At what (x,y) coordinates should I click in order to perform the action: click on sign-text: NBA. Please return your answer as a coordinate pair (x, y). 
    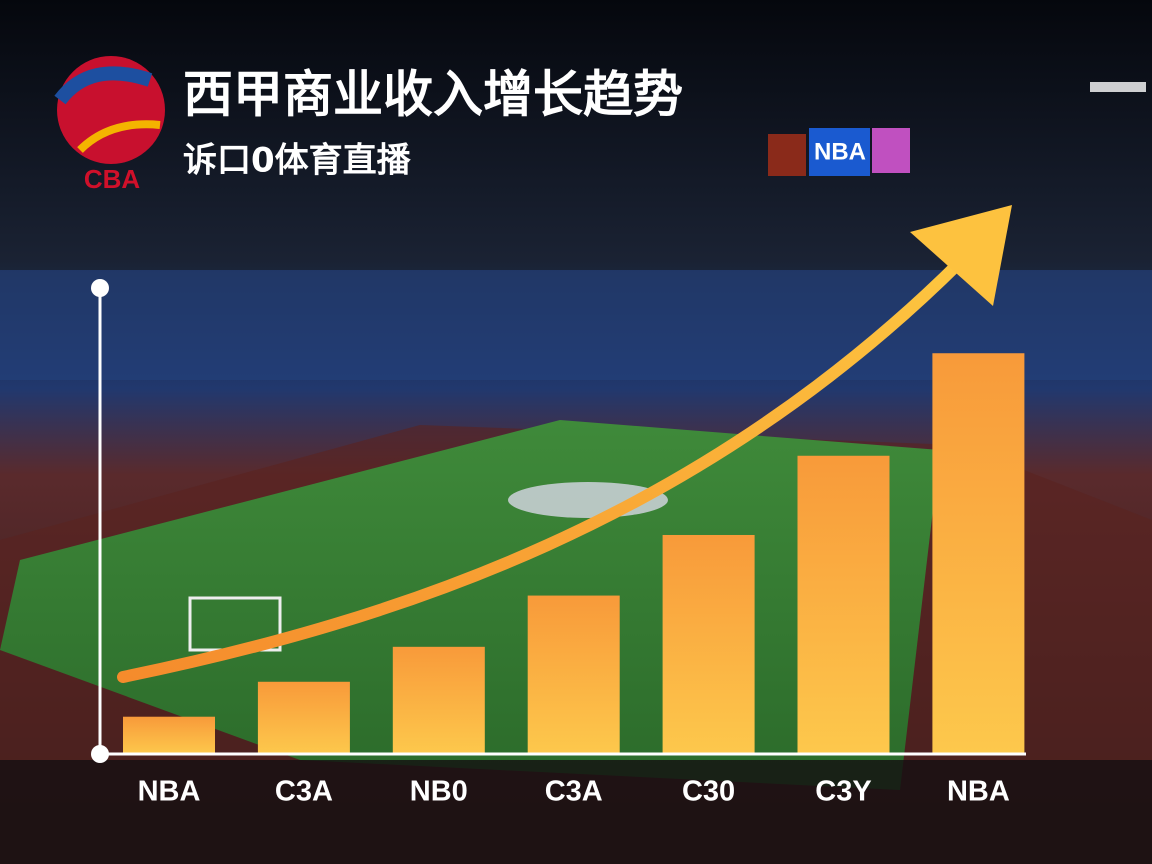
    Looking at the image, I should click on (840, 151).